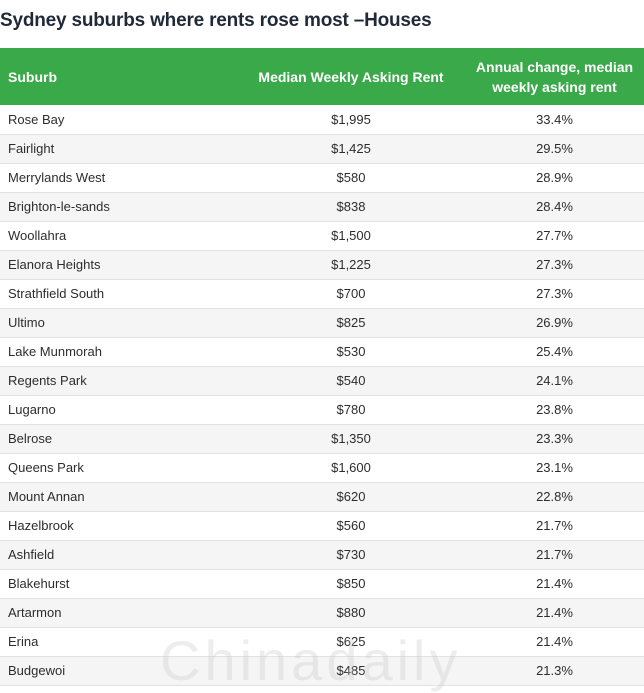 Image resolution: width=644 pixels, height=693 pixels. Describe the element at coordinates (57, 177) in the screenshot. I see `suburb-cell: Merrylands West` at that location.